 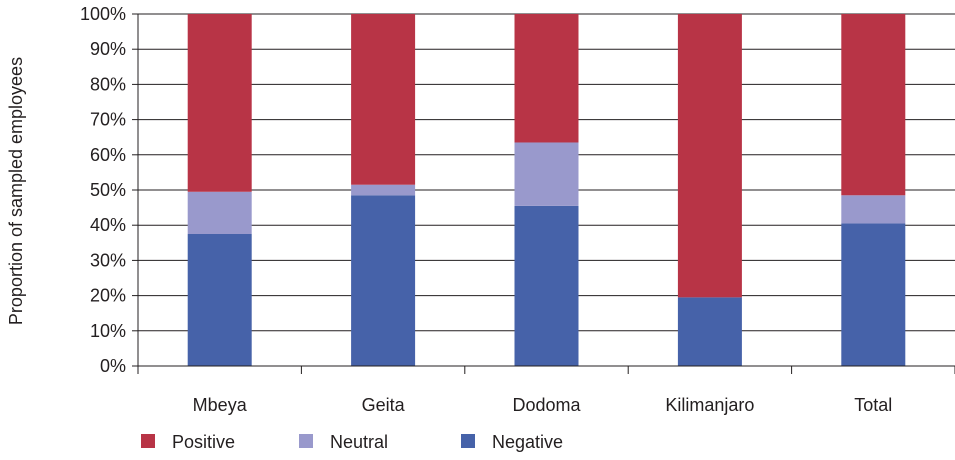 I want to click on y-tick-label: 0%, so click(x=113, y=366).